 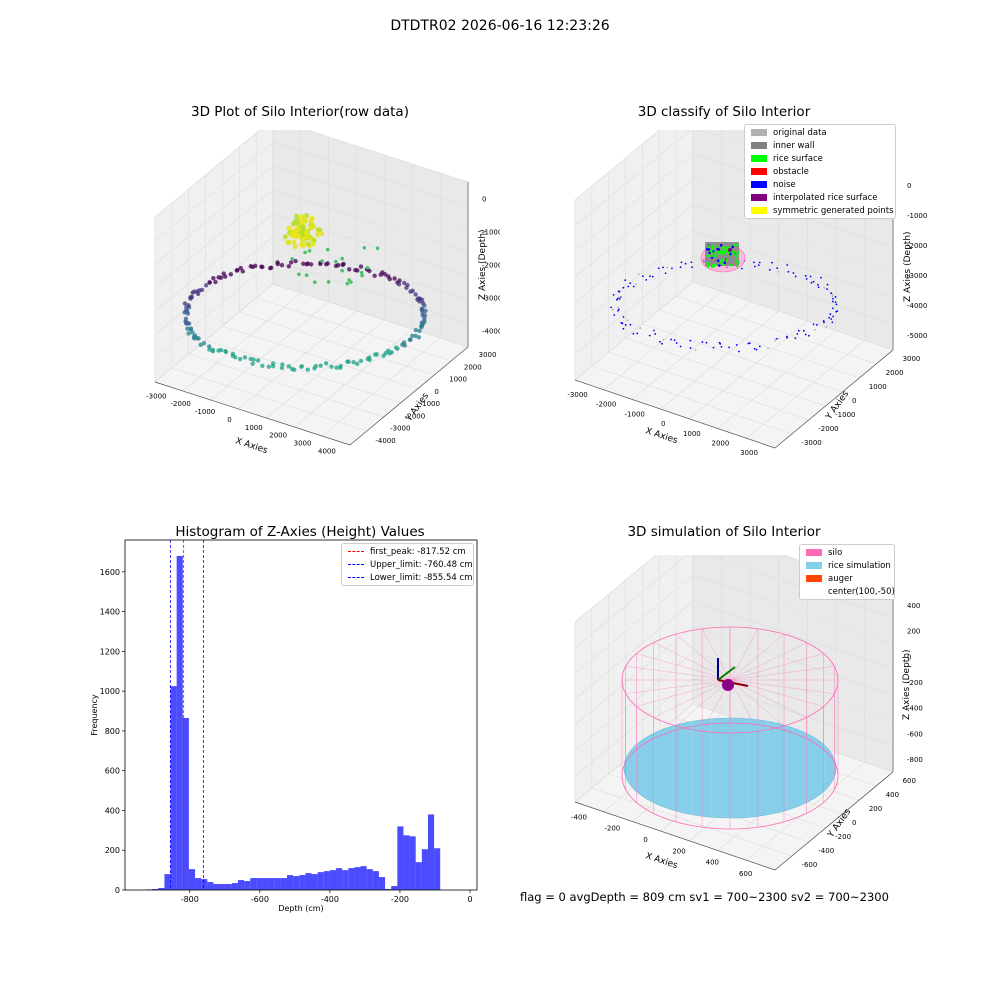 What do you see at coordinates (833, 210) in the screenshot?
I see `legend-label: symmetric generated points` at bounding box center [833, 210].